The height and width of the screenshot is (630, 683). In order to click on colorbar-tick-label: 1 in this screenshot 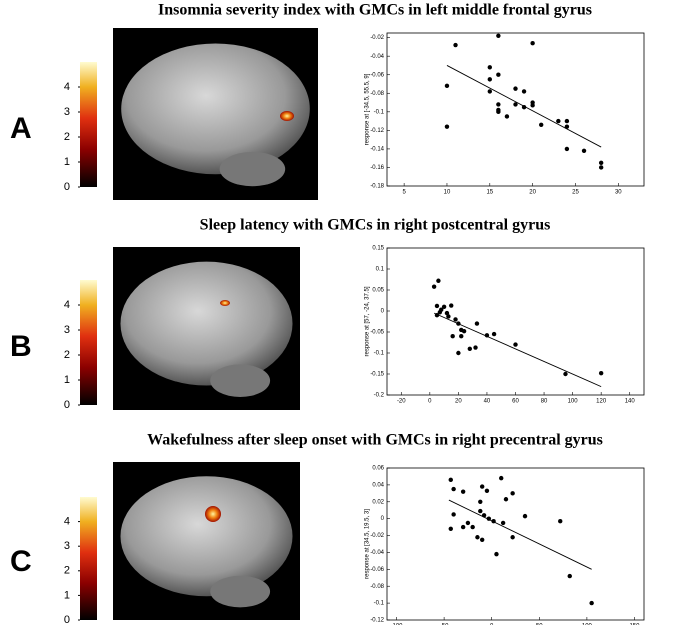, I will do `click(67, 380)`.